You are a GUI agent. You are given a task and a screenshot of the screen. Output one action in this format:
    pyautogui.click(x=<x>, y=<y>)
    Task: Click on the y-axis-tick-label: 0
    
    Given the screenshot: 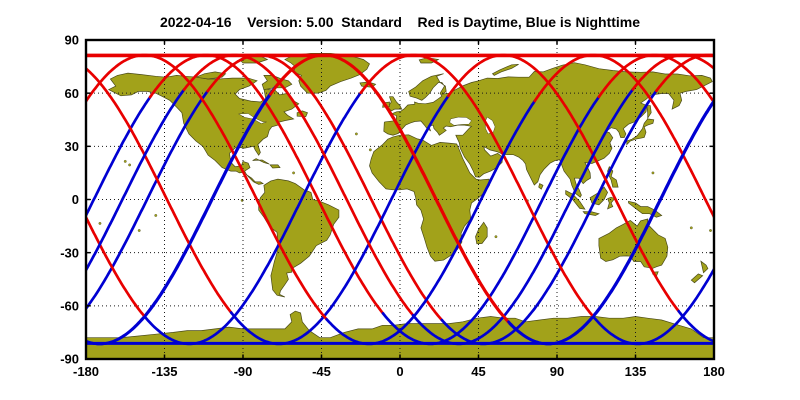 What is the action you would take?
    pyautogui.click(x=75, y=199)
    